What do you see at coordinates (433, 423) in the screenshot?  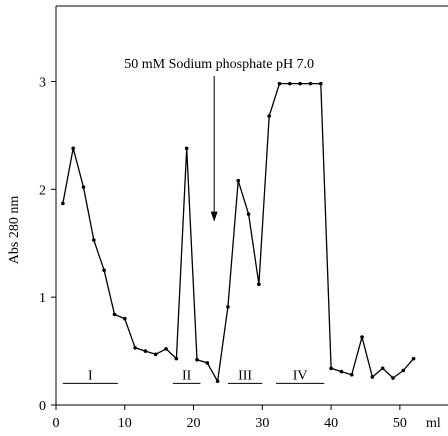 I see `x-axis-title: ml` at bounding box center [433, 423].